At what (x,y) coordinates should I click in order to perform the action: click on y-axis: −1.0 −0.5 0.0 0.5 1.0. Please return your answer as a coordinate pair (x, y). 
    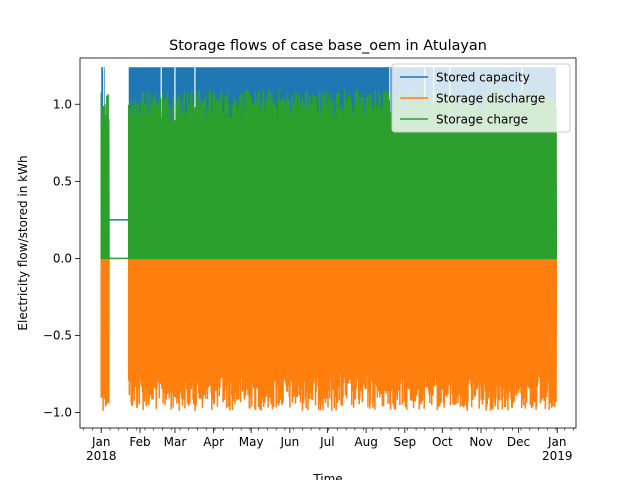
    Looking at the image, I should click on (61, 258).